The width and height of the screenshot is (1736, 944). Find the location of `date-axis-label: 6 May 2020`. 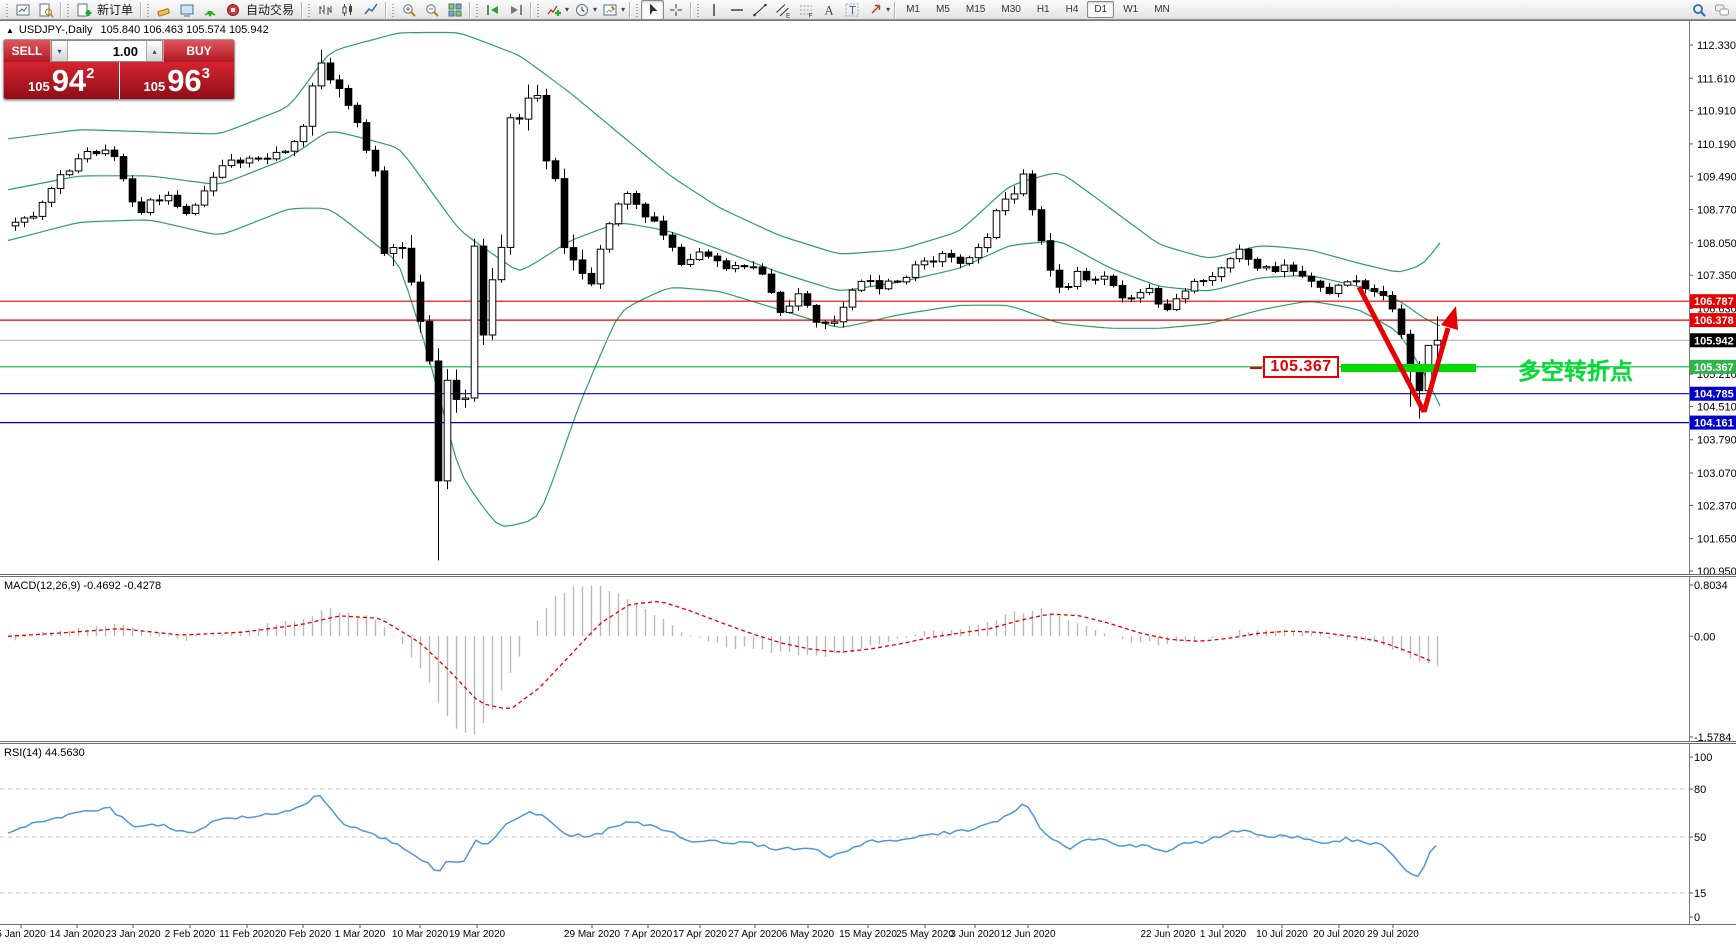

date-axis-label: 6 May 2020 is located at coordinates (808, 934).